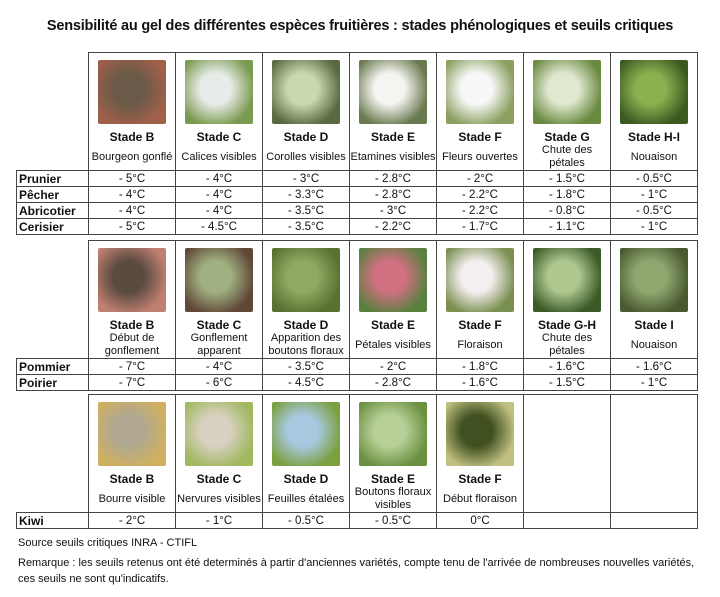  I want to click on stage-description: Etamines visibles, so click(393, 156).